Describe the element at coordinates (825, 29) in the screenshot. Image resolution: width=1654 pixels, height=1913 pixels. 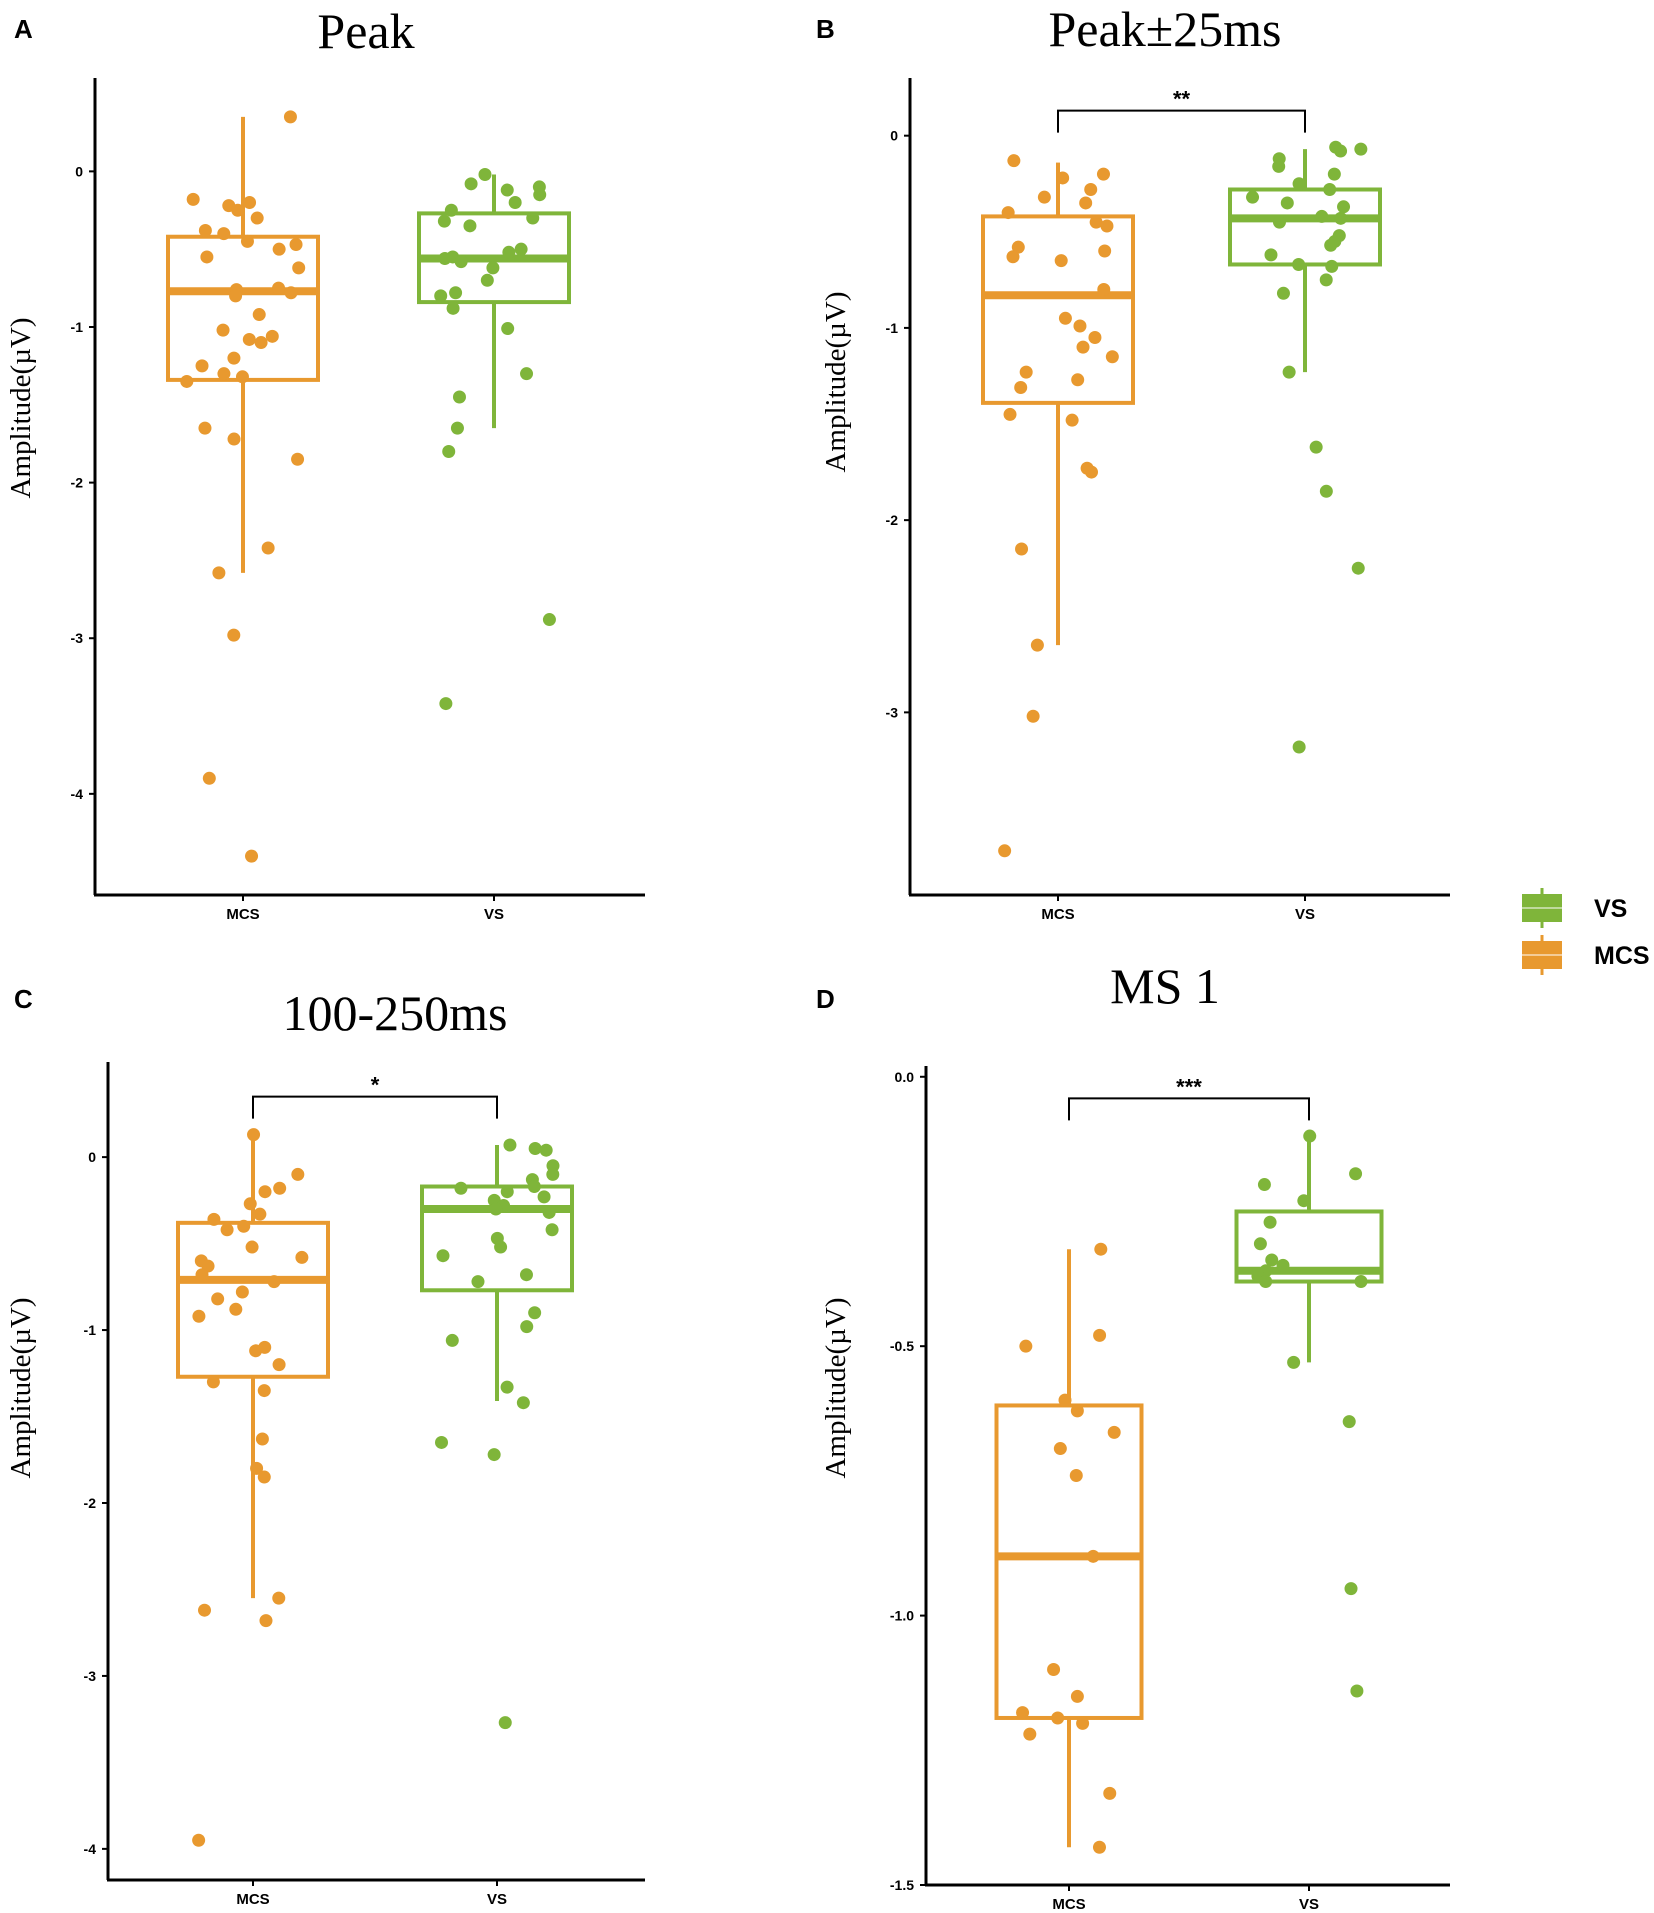
I see `panel-letter: B` at that location.